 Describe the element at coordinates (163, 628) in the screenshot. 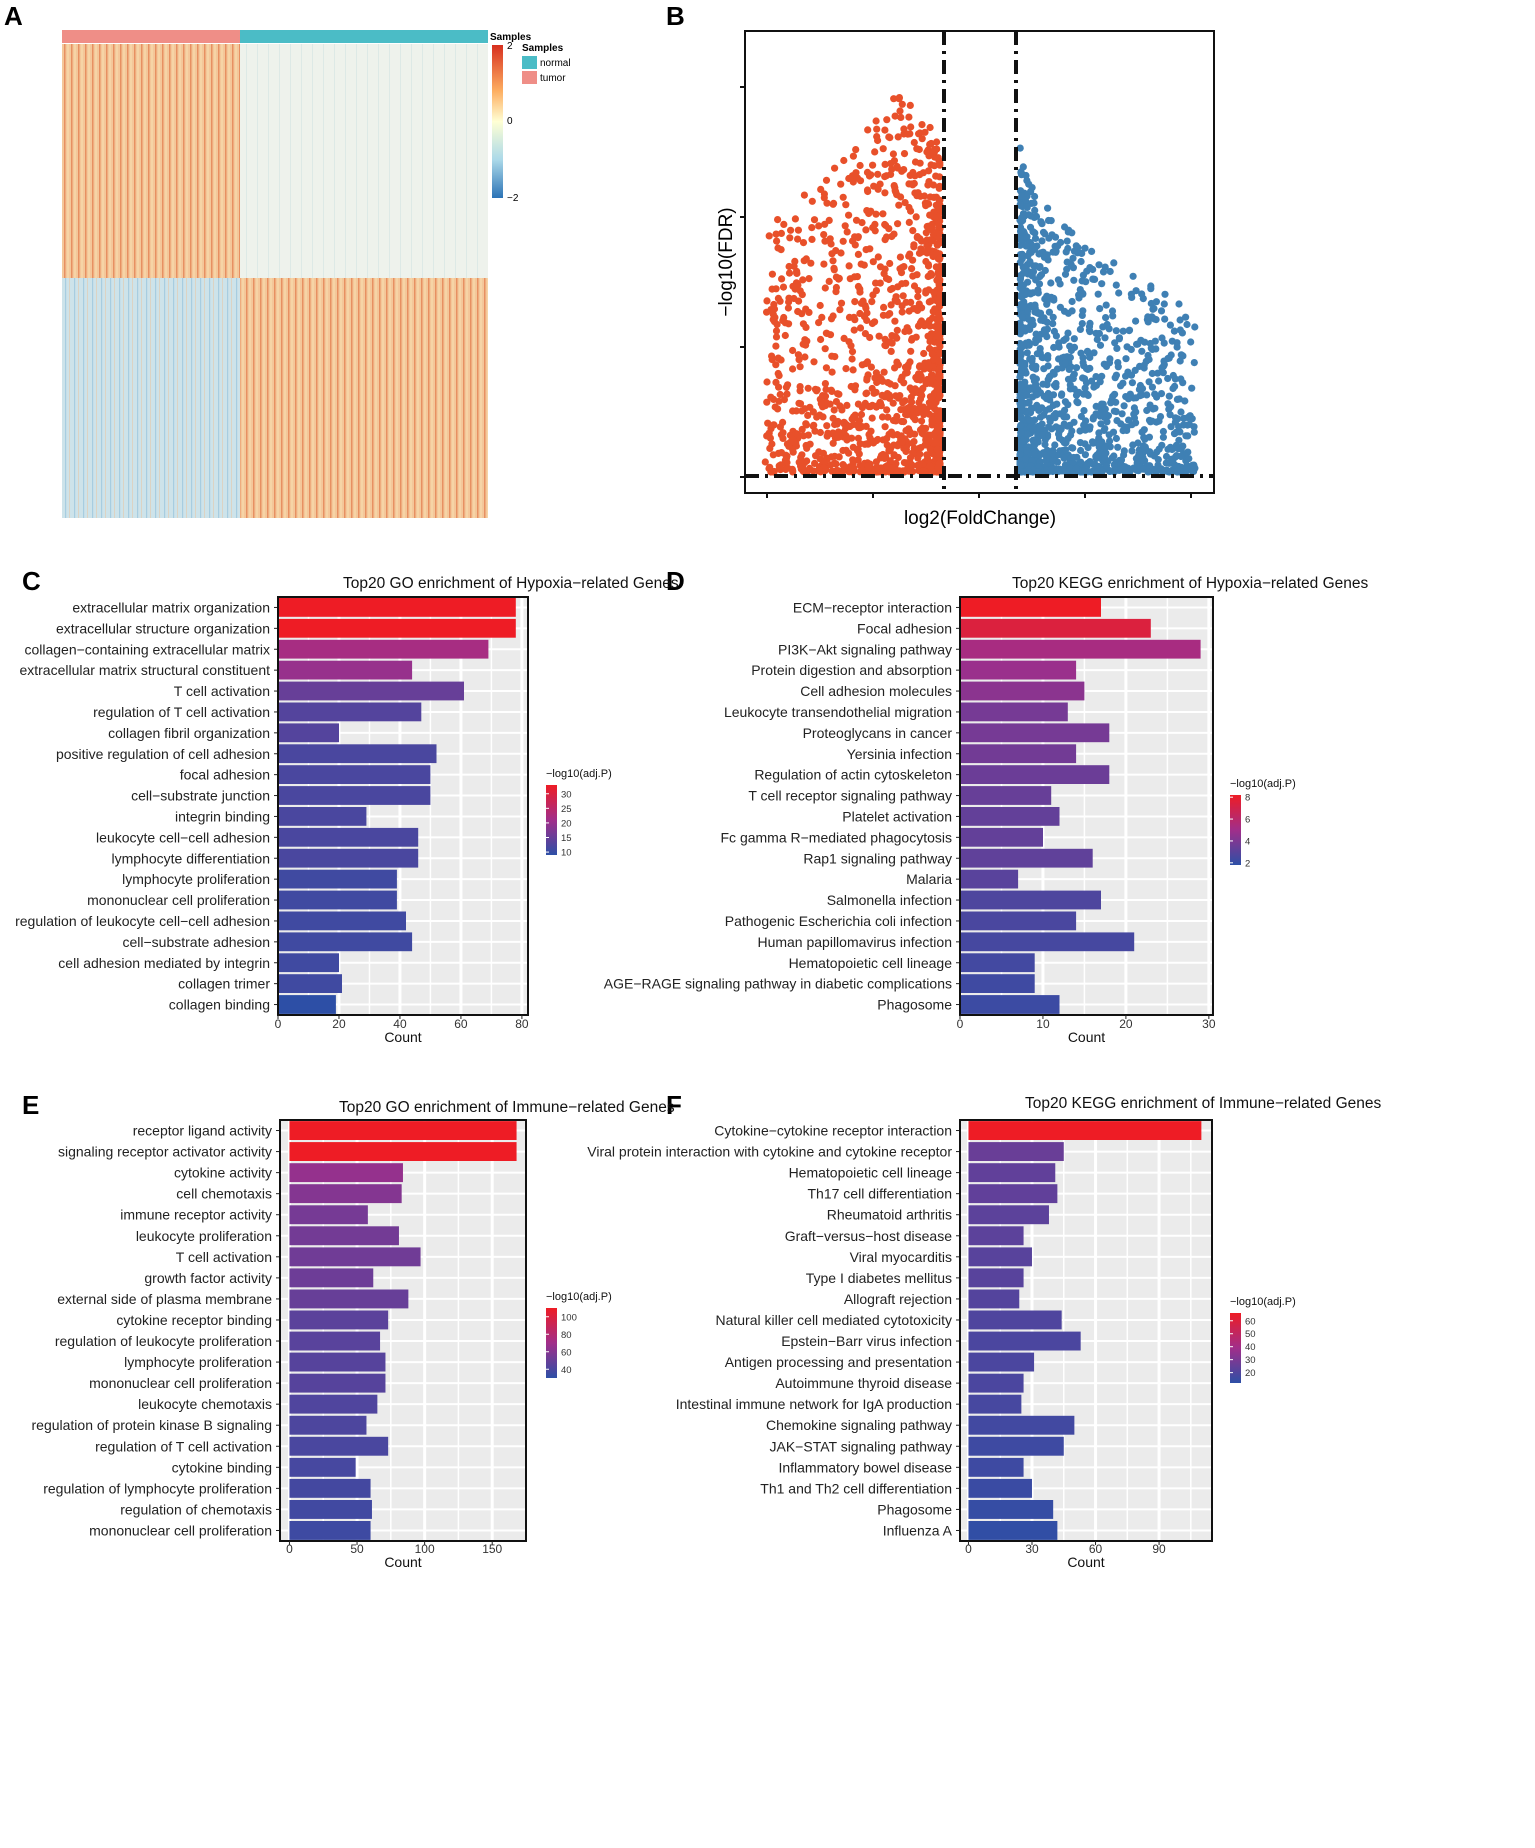

I see `category-label: extracellular structure organization` at that location.